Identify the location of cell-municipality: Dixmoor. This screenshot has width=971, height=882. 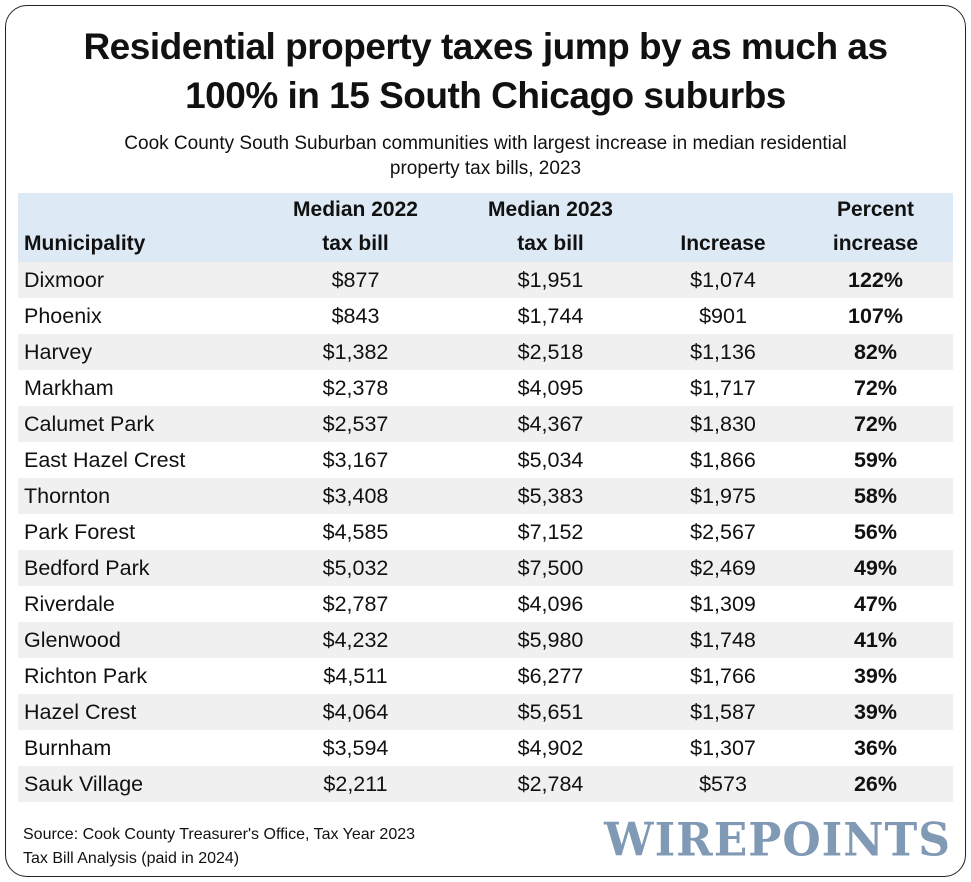
(138, 280).